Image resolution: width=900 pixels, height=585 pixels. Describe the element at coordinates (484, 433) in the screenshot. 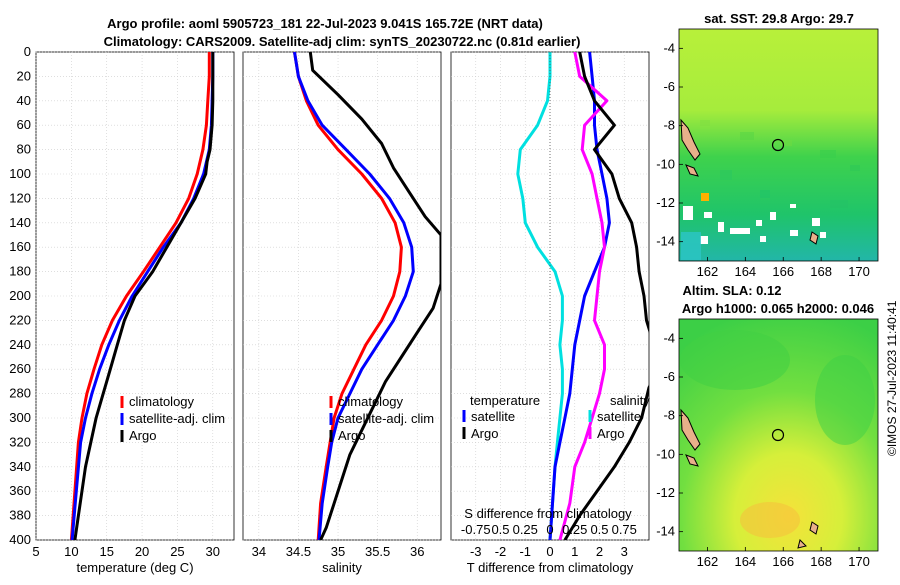

I see `legend-temp-argo-label: Argo` at that location.